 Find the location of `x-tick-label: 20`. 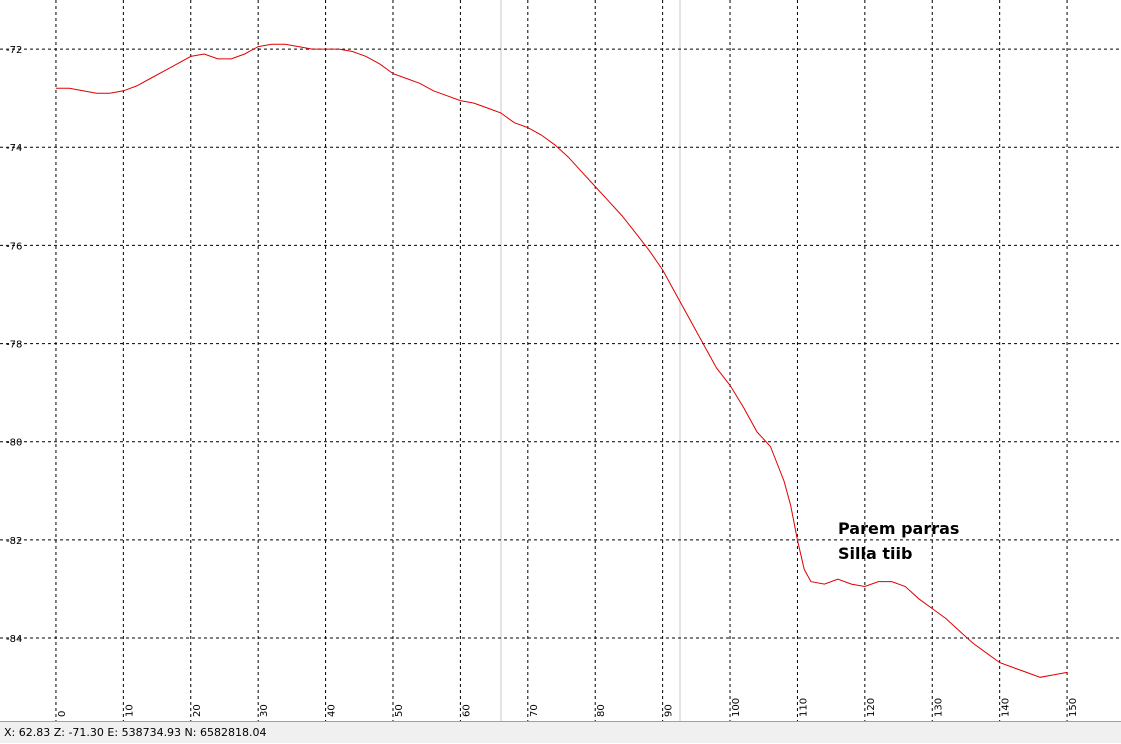

x-tick-label: 20 is located at coordinates (197, 710).